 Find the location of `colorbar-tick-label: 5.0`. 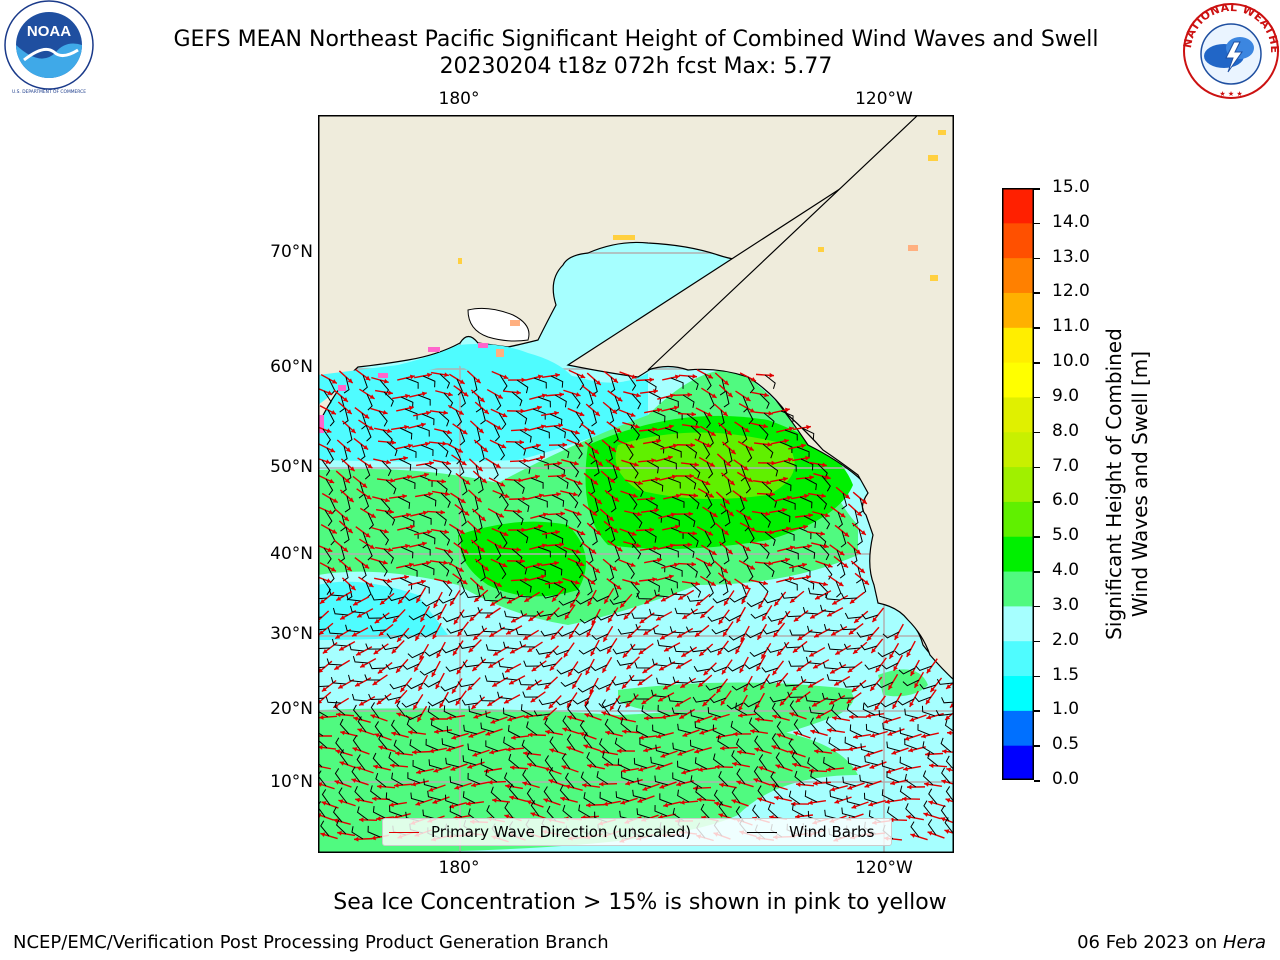

colorbar-tick-label: 5.0 is located at coordinates (1066, 535).